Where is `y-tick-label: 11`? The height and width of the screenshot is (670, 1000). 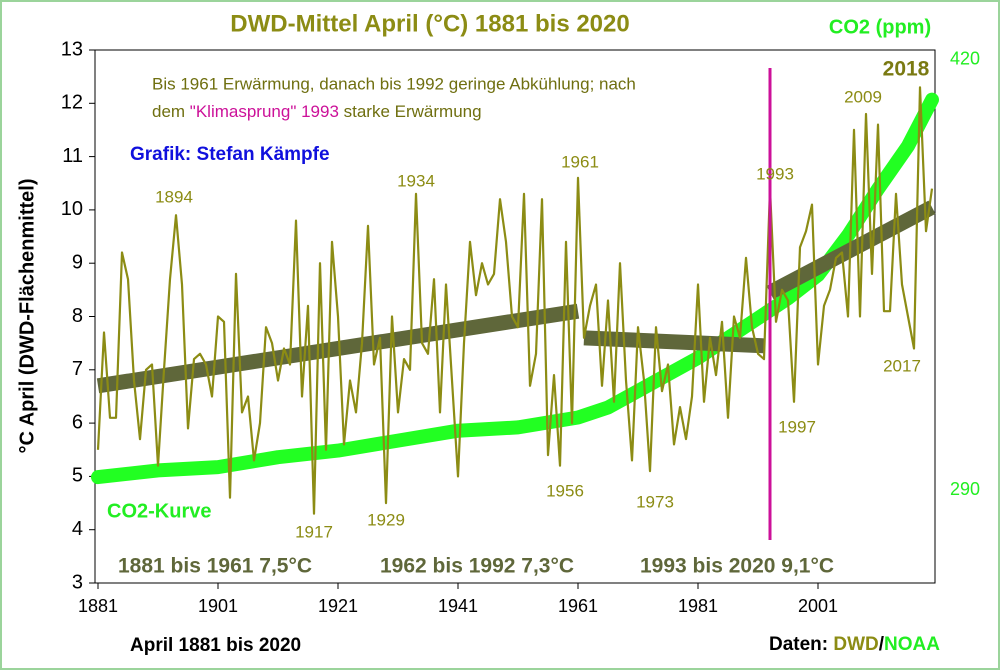
y-tick-label: 11 is located at coordinates (72, 156).